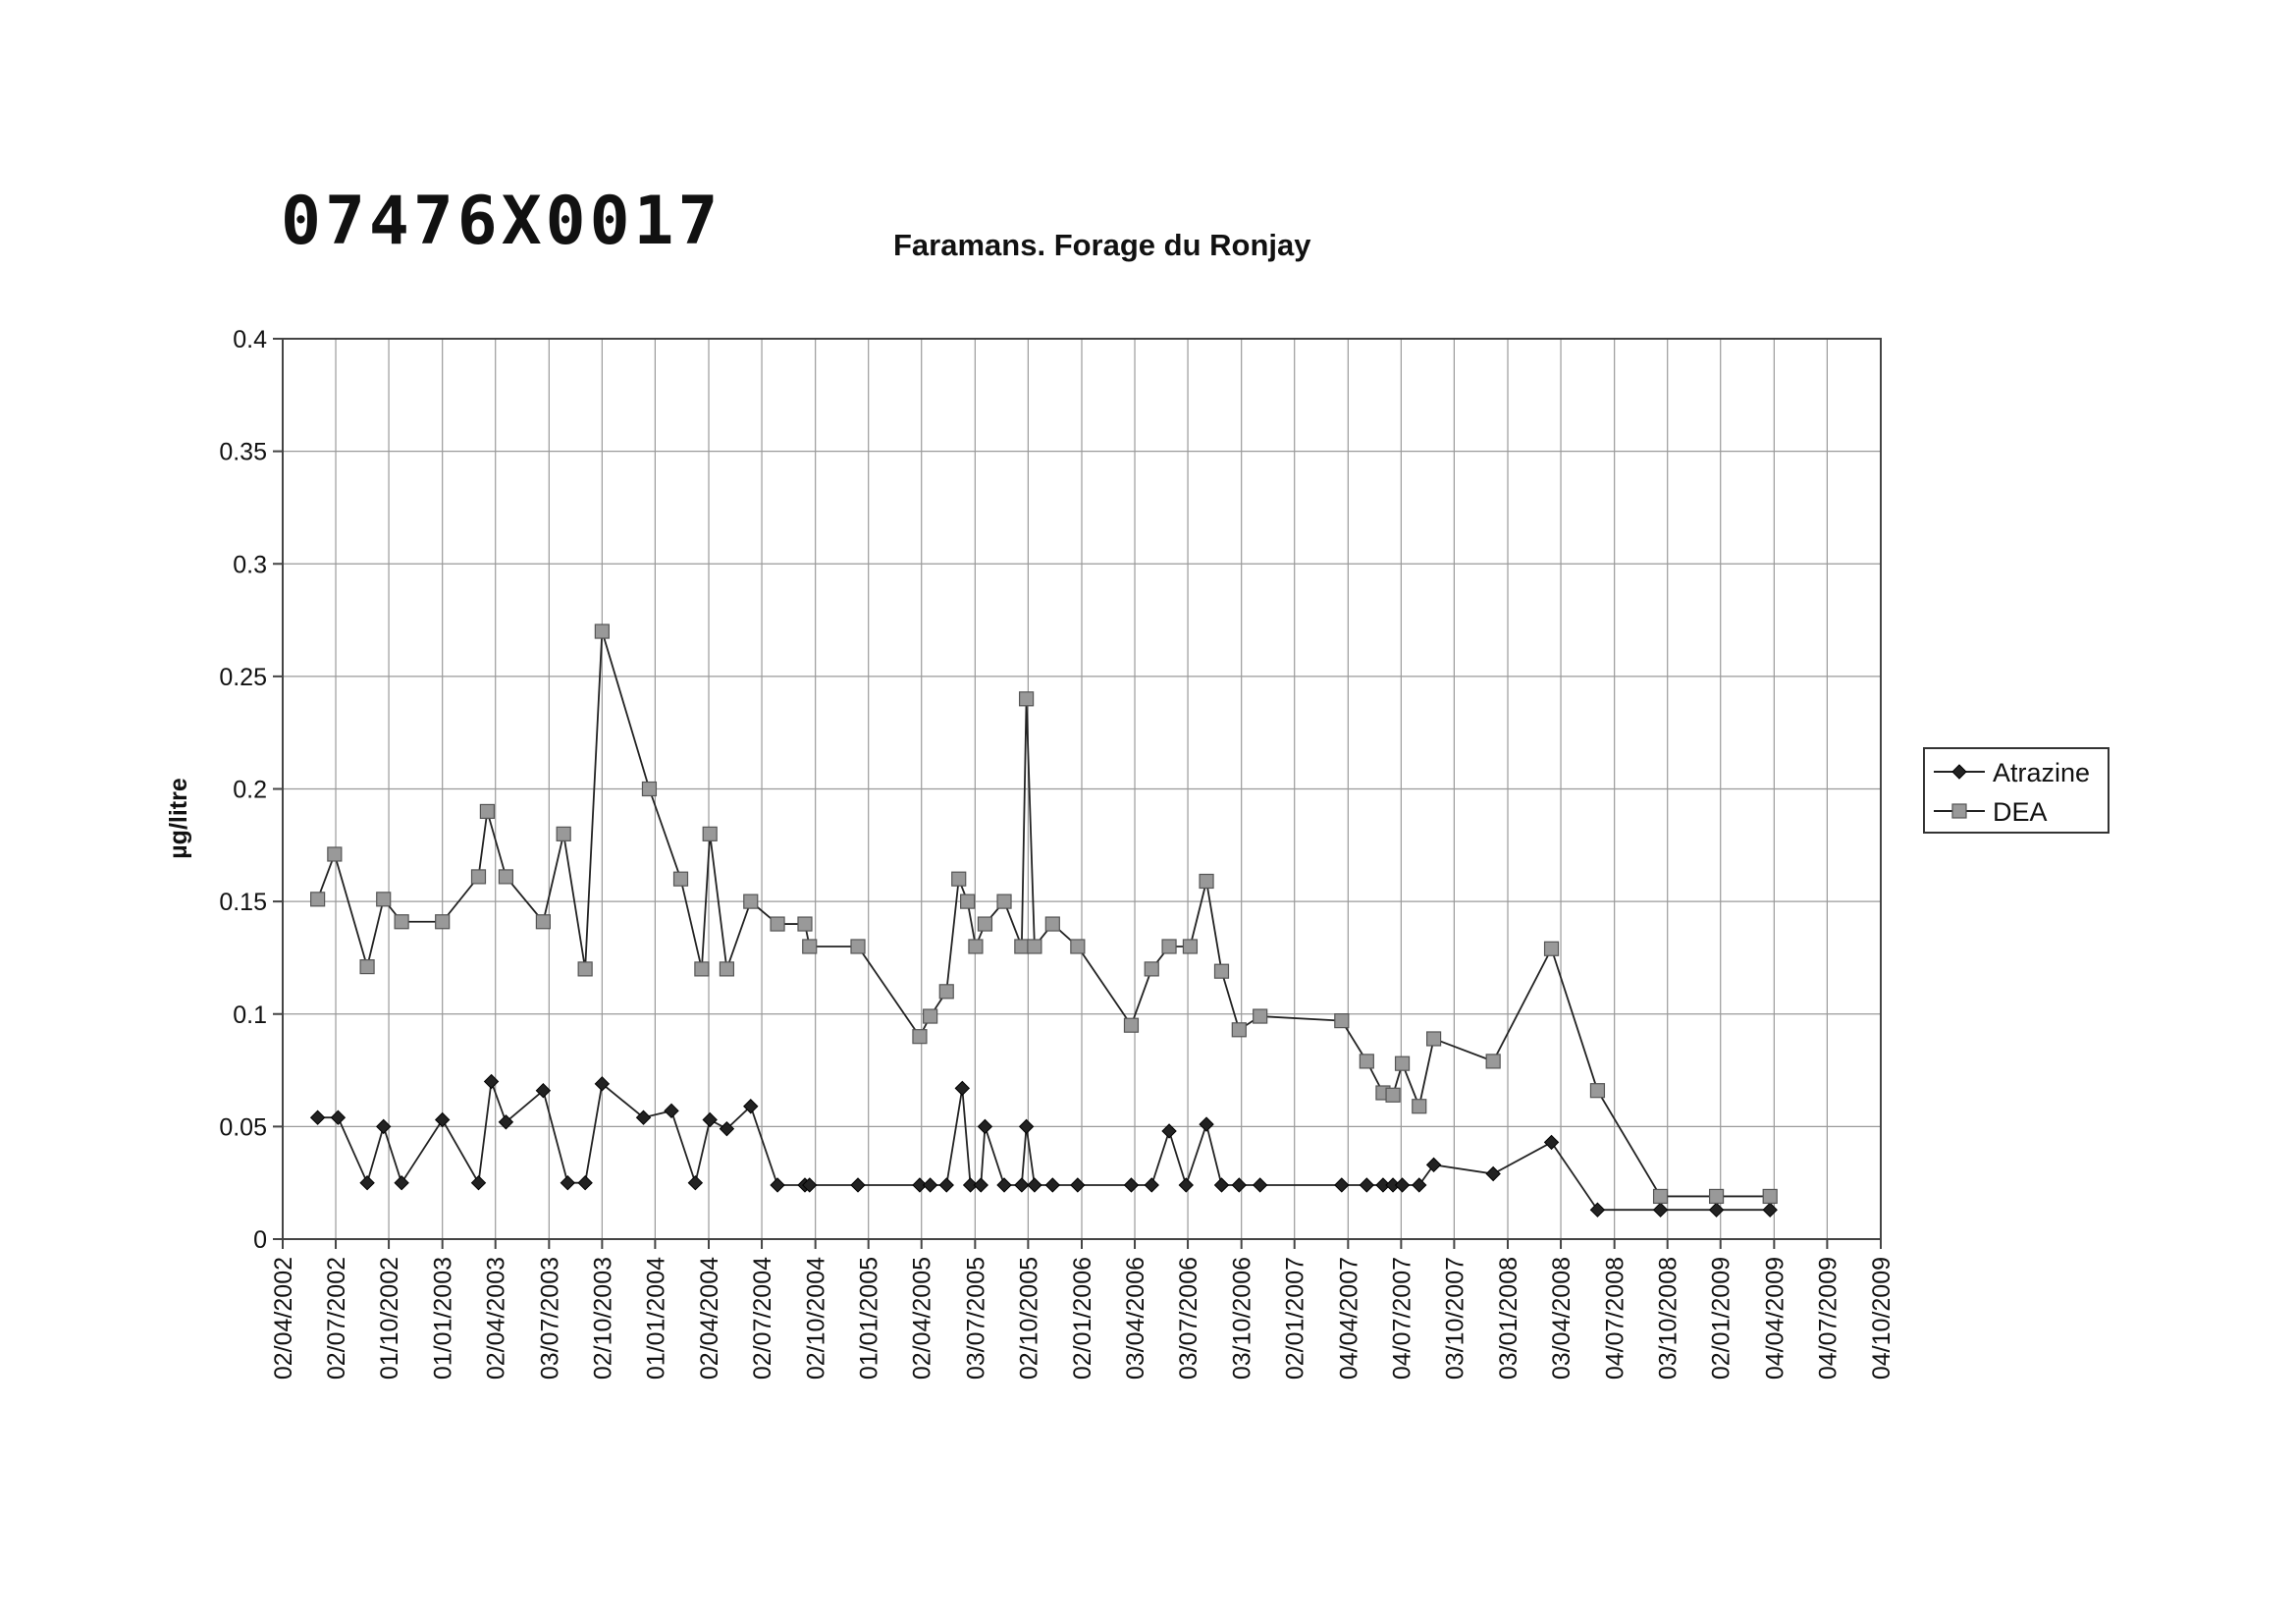 The height and width of the screenshot is (1624, 2296). What do you see at coordinates (870, 1318) in the screenshot?
I see `x-tick-label: 01/01/2005` at bounding box center [870, 1318].